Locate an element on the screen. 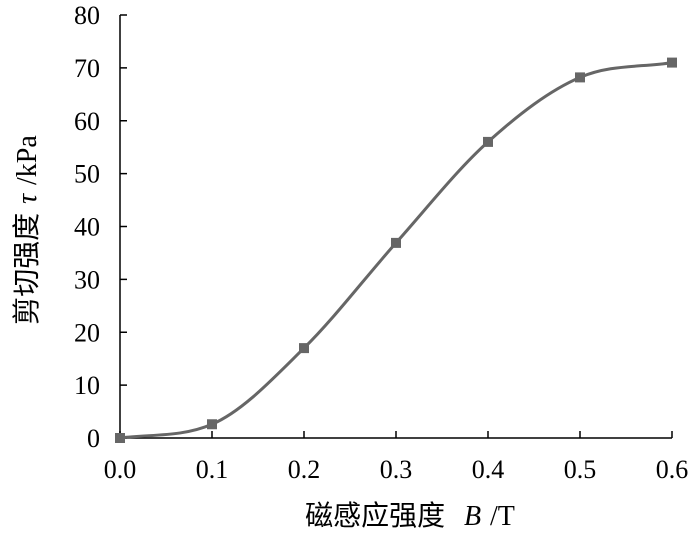 The image size is (700, 534). x-tick-label: 0.1 is located at coordinates (212, 469).